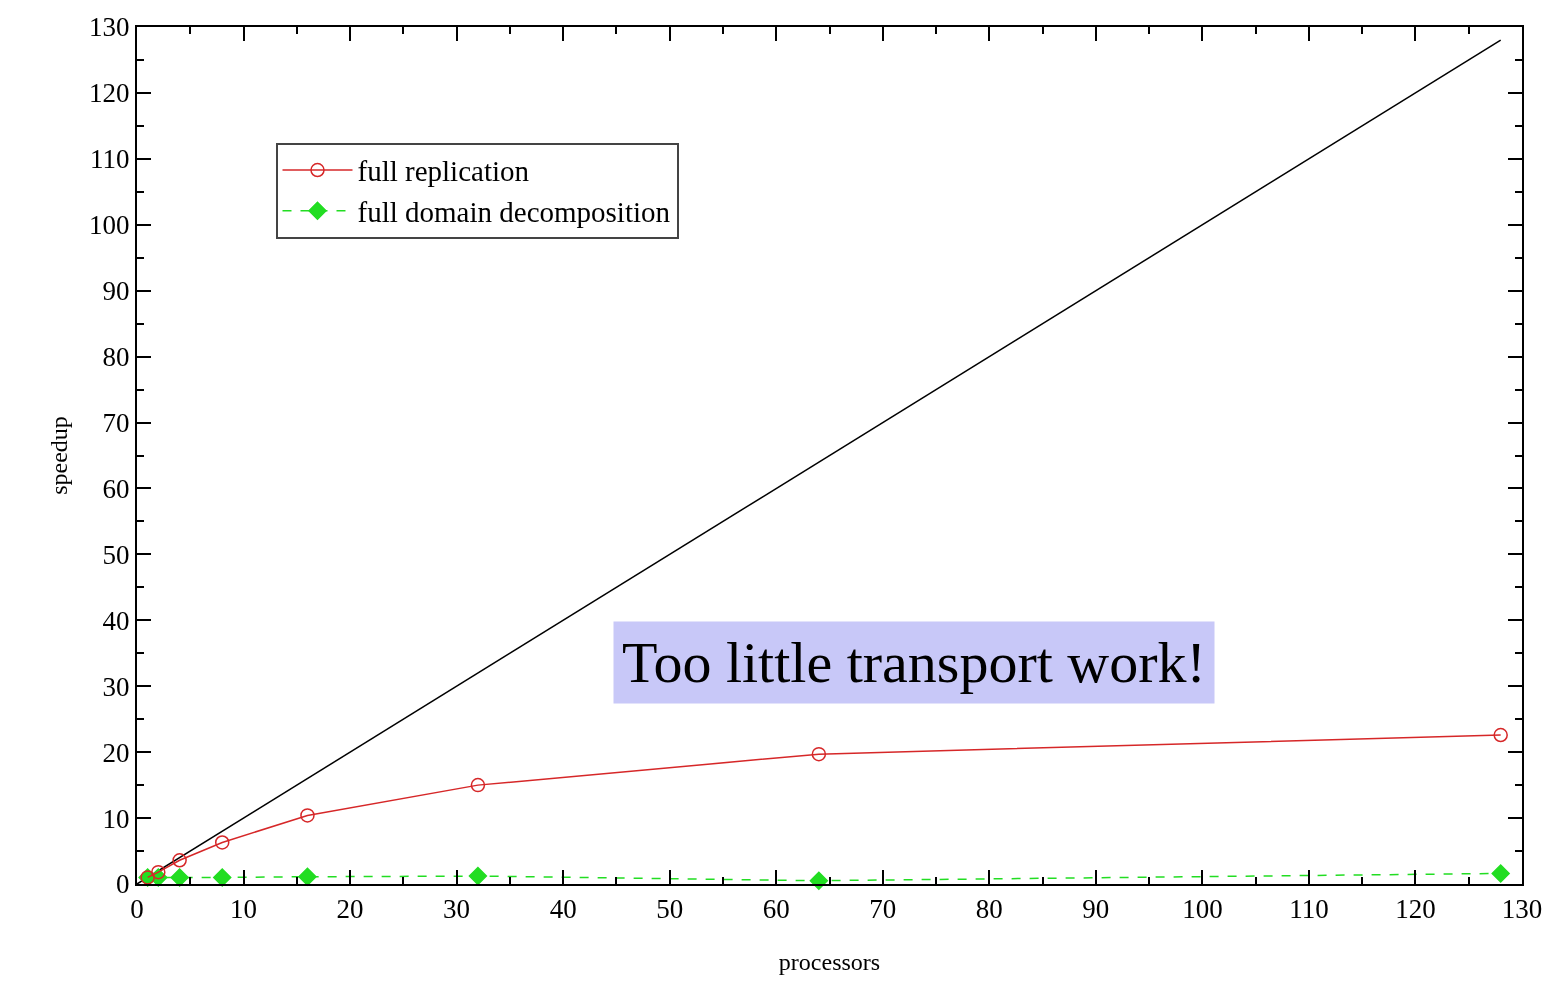  Describe the element at coordinates (116, 686) in the screenshot. I see `y-tick-label: 30` at that location.